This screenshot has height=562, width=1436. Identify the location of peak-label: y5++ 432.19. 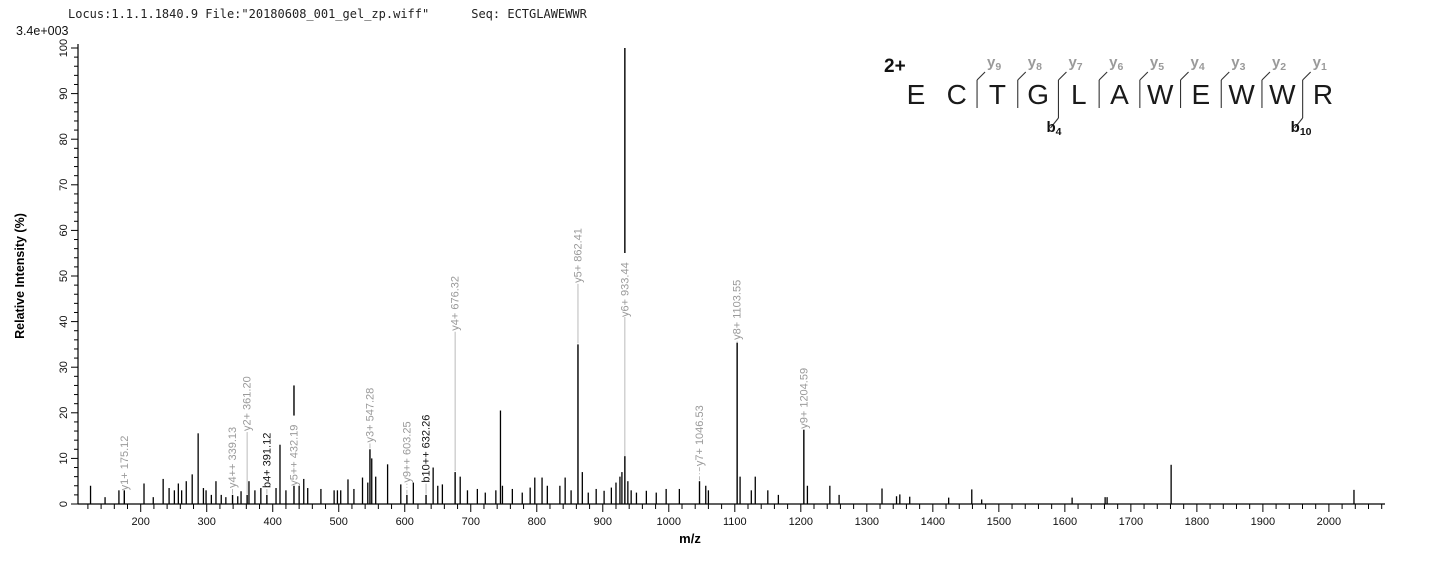
(294, 455).